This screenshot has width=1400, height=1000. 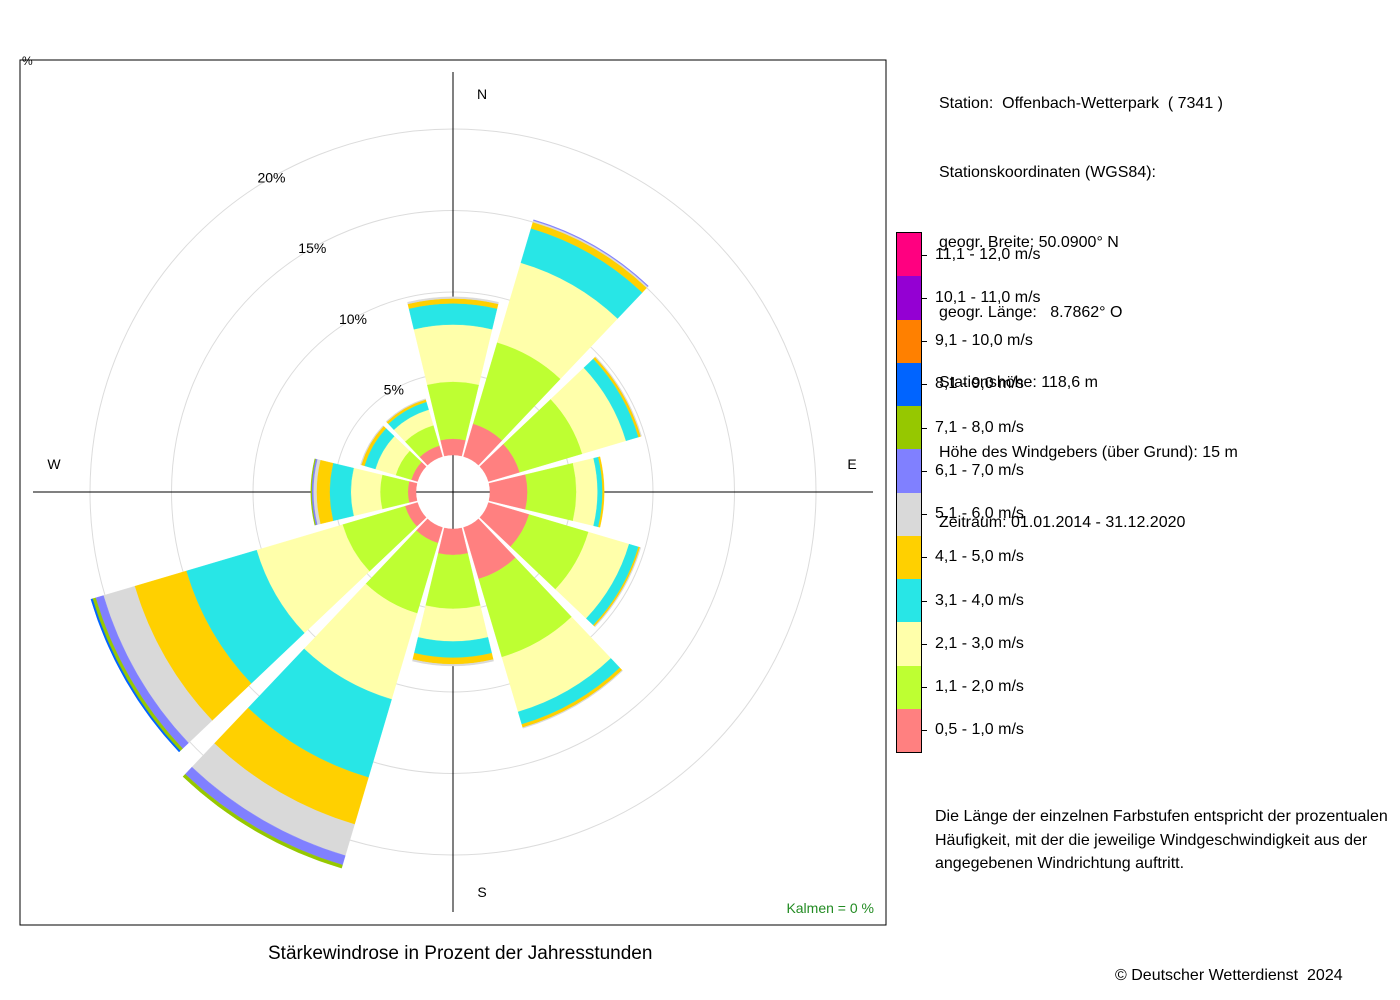 What do you see at coordinates (984, 341) in the screenshot?
I see `legend-label: 9,1 - 10,0 m/s` at bounding box center [984, 341].